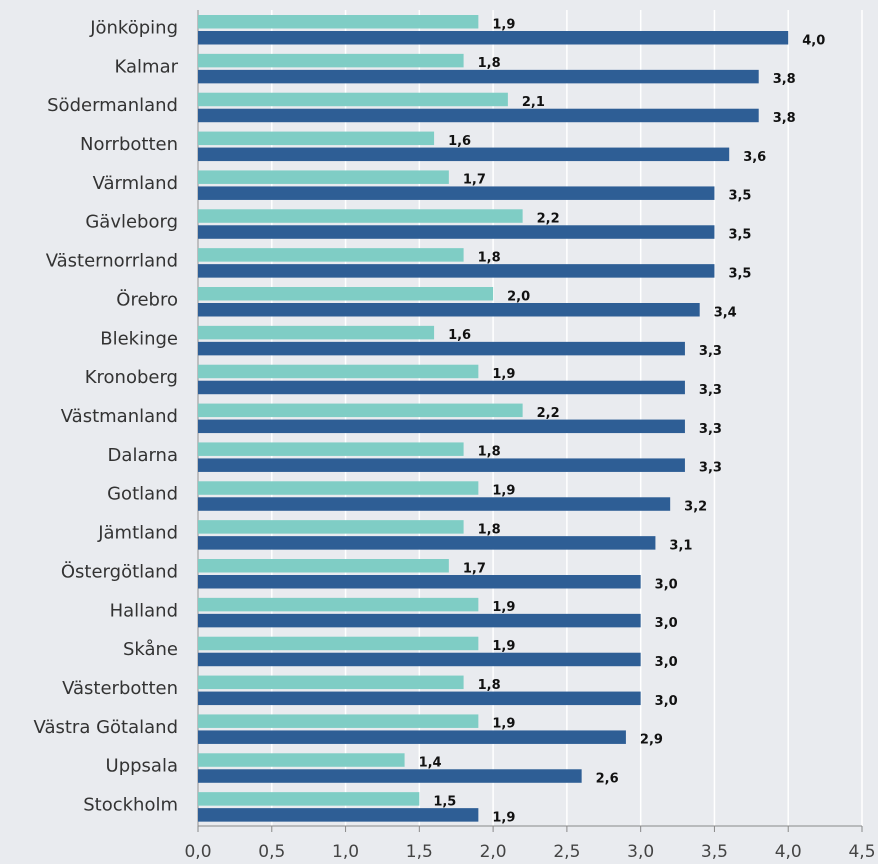 The height and width of the screenshot is (864, 878). I want to click on category-label: Östergötland, so click(119, 571).